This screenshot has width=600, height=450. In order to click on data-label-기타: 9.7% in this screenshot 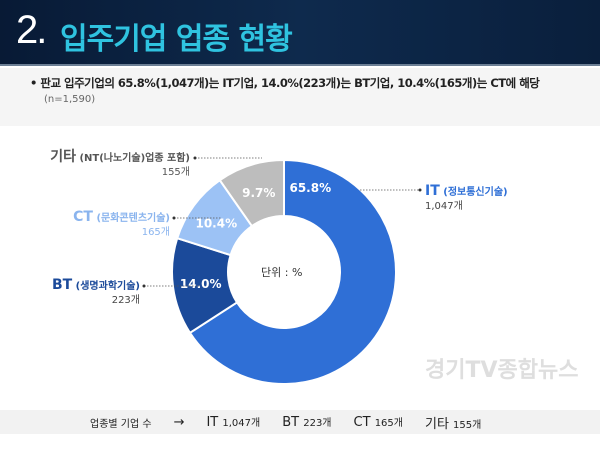, I will do `click(258, 193)`.